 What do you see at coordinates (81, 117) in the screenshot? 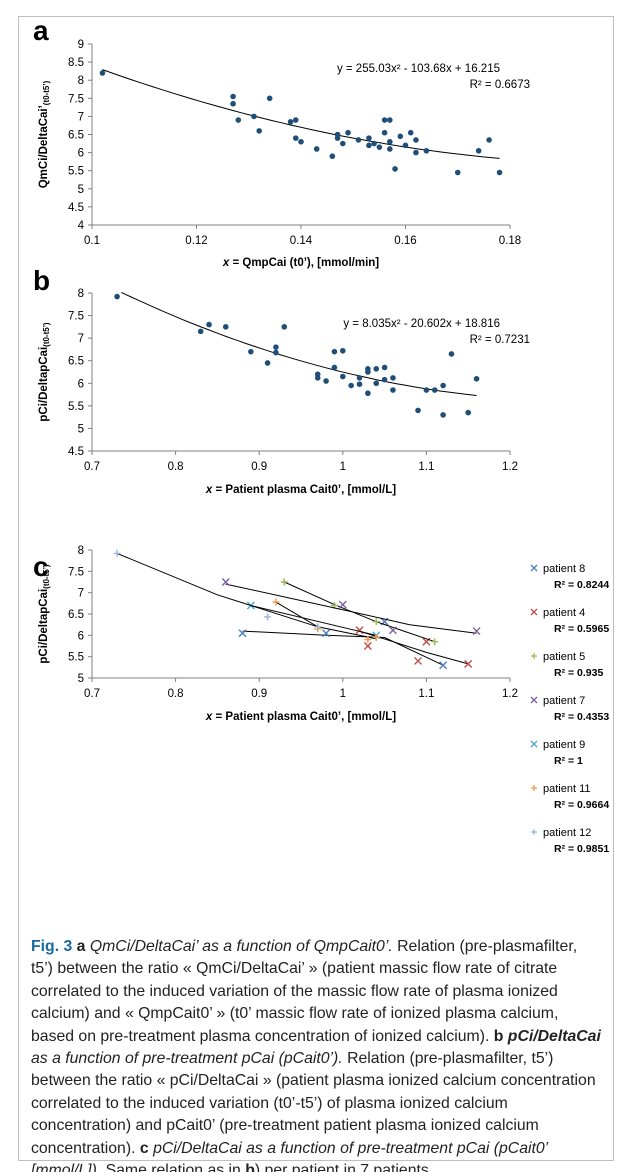
I see `chart-a-y-tick-label: 7` at bounding box center [81, 117].